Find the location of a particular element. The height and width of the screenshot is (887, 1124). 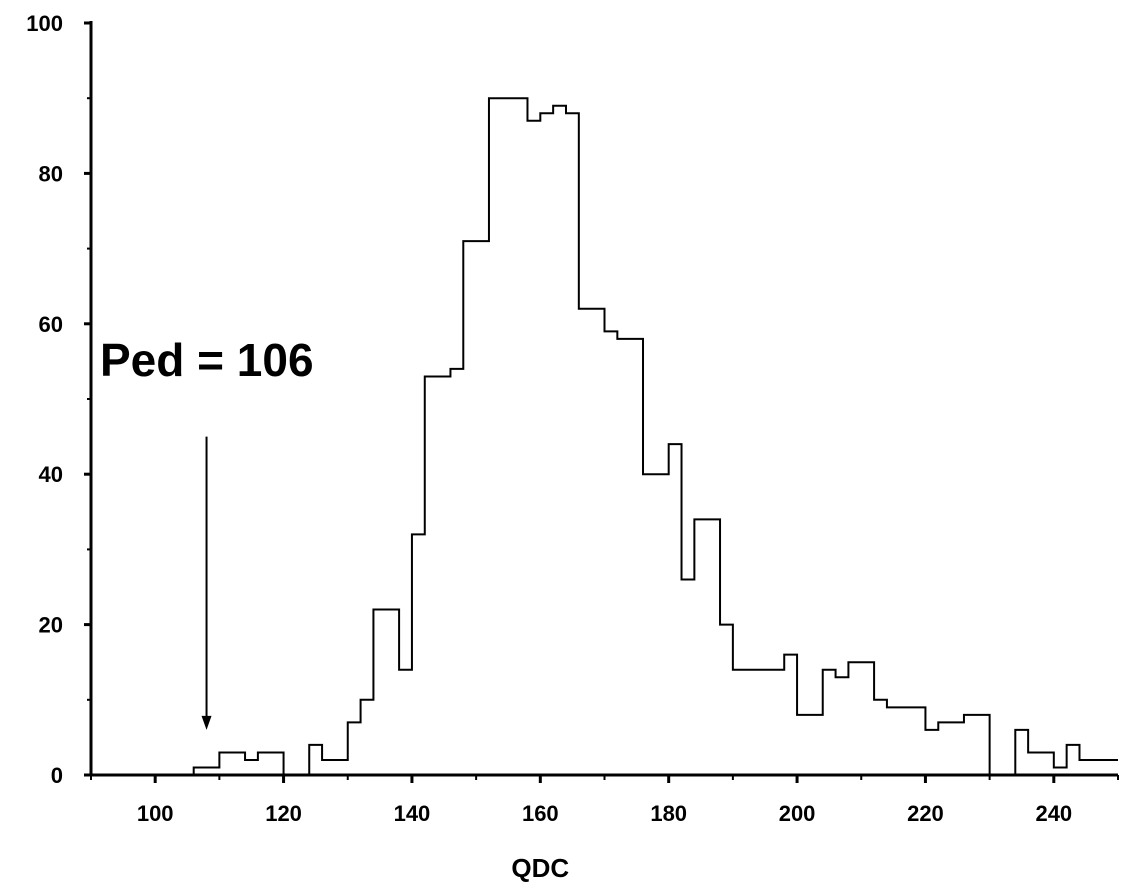

x-tick-label: 220 is located at coordinates (925, 813).